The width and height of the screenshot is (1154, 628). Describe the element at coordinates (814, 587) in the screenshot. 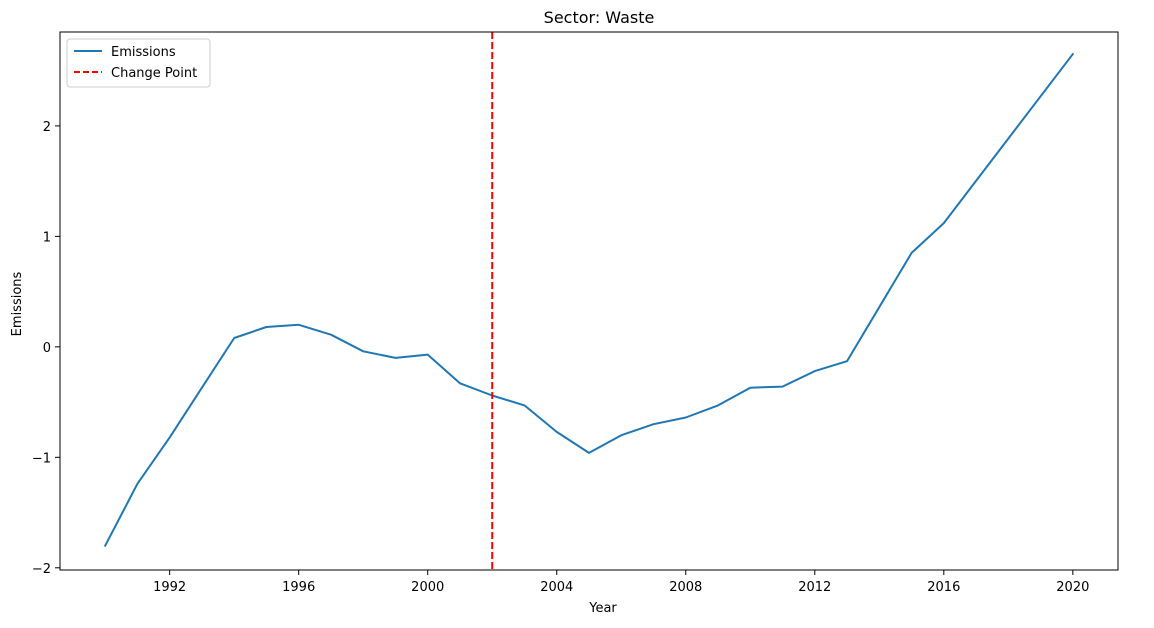

I see `x-tick-label: 2012` at that location.